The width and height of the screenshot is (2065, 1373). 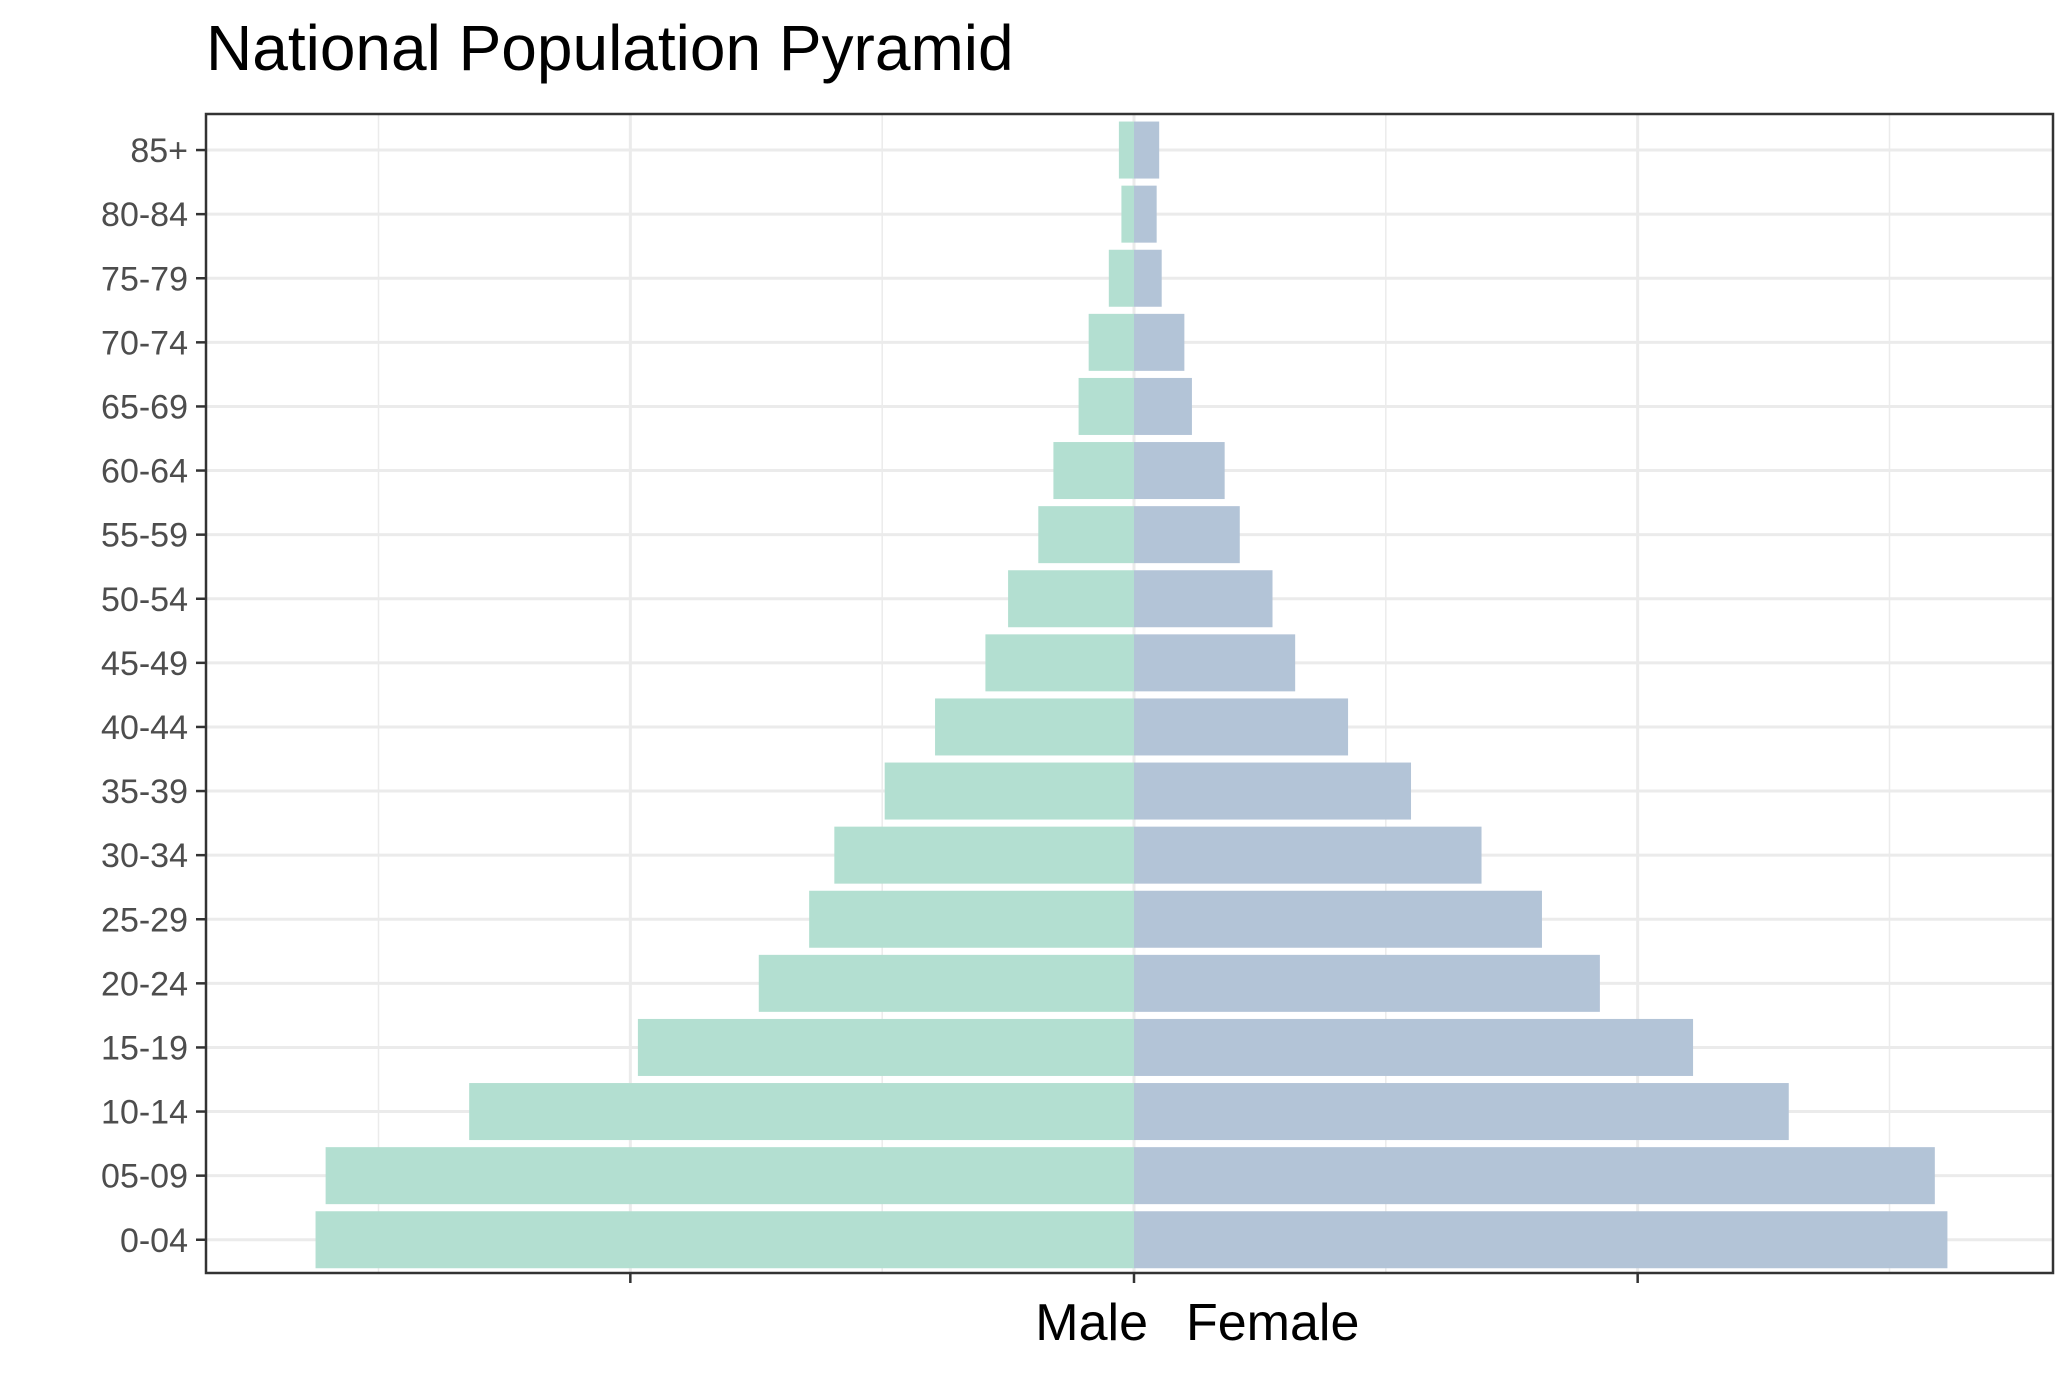 I want to click on y-tick-label: 45-49, so click(x=144, y=664).